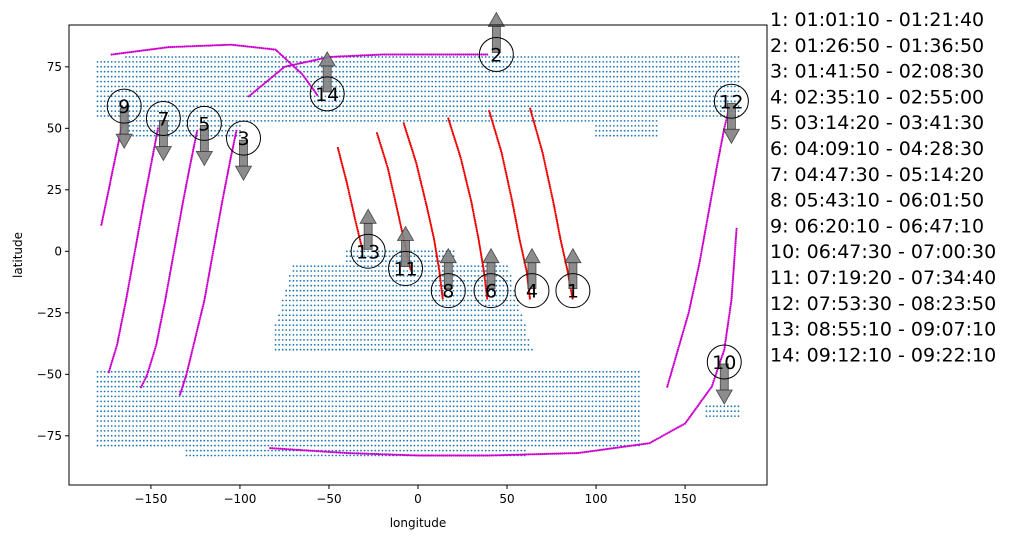  Describe the element at coordinates (108, 71) in the screenshot. I see `land-point-1935` at that location.